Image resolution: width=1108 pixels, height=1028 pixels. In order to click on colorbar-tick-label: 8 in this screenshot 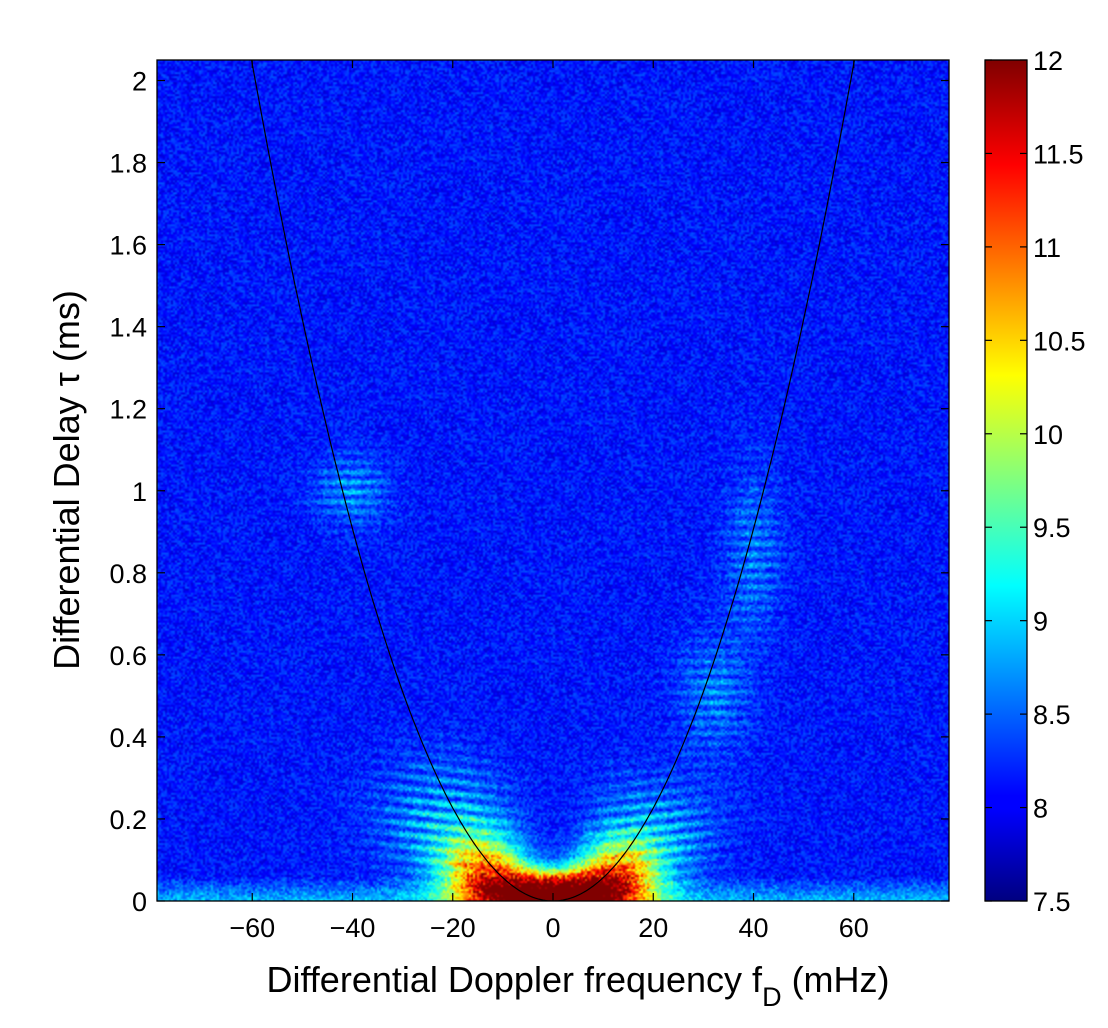, I will do `click(1040, 809)`.